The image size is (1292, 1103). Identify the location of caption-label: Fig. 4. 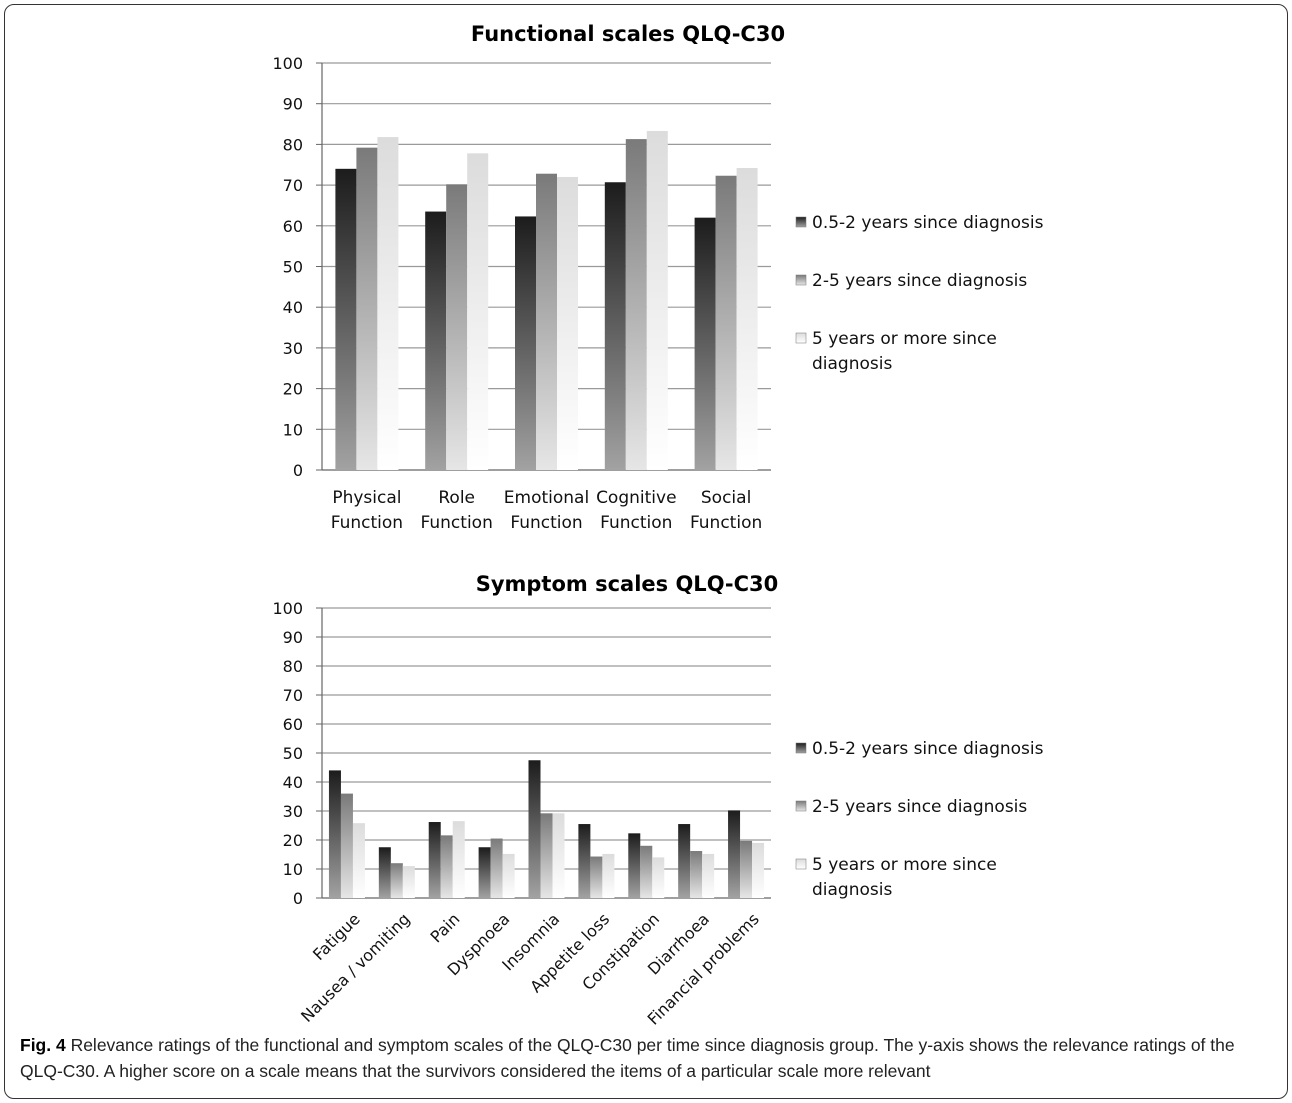
(43, 1045).